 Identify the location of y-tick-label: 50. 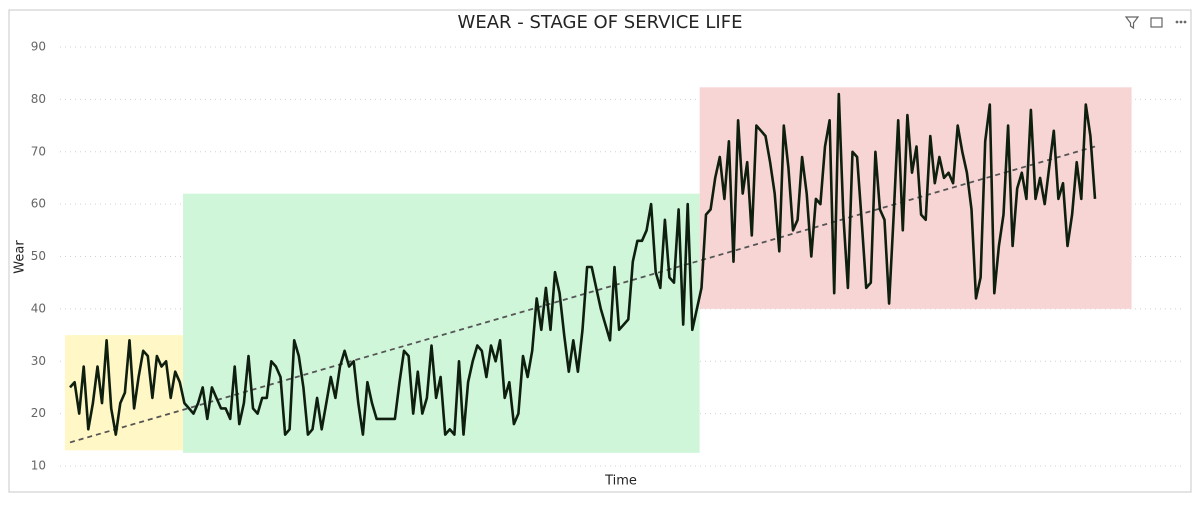
(38, 256).